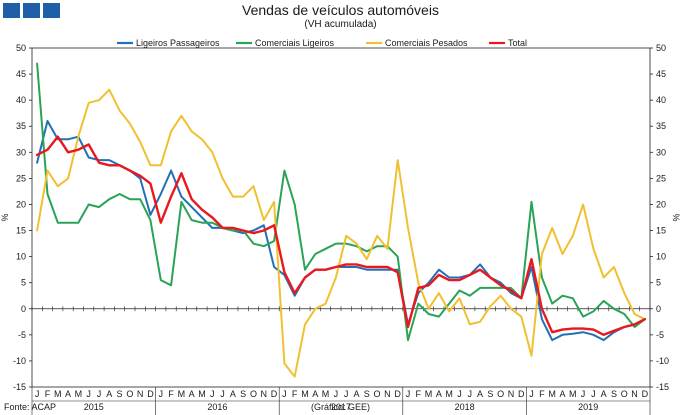 This screenshot has width=681, height=415. I want to click on y-tick-label-right: 45, so click(661, 74).